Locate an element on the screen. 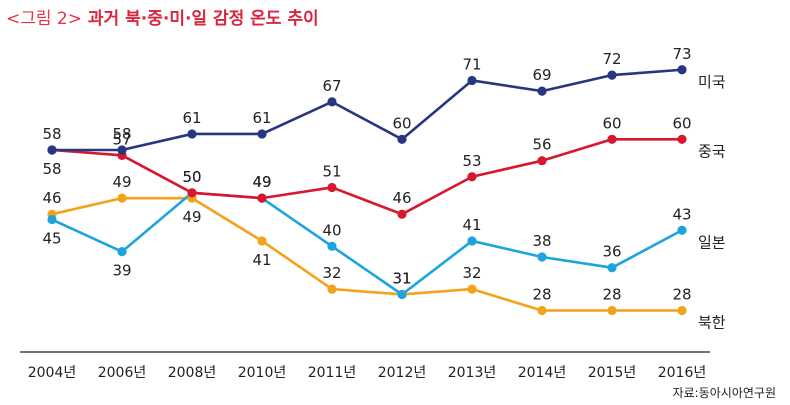 The width and height of the screenshot is (790, 405). data-label: 38 is located at coordinates (541, 241).